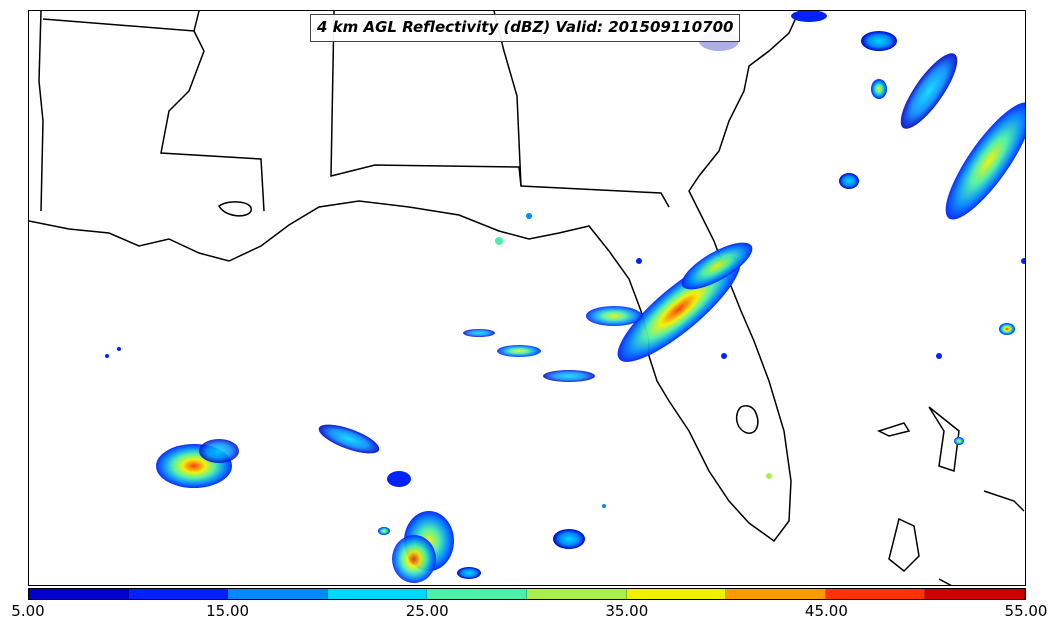 The height and width of the screenshot is (633, 1060). Describe the element at coordinates (826, 611) in the screenshot. I see `colorbar-tick-label: 45.00` at that location.